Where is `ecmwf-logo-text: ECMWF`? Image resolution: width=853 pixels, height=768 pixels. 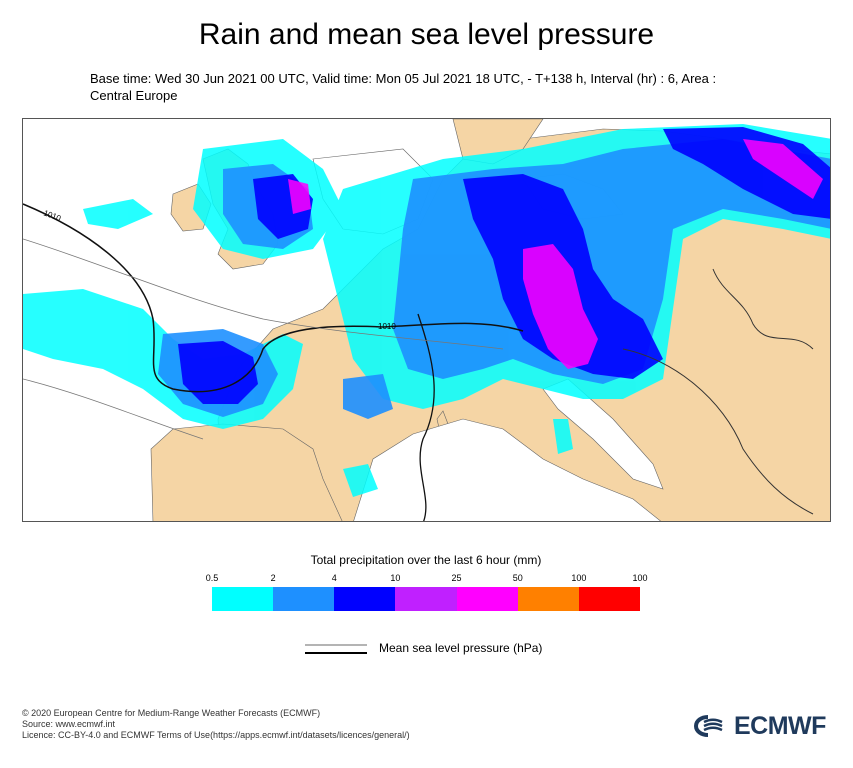 ecmwf-logo-text: ECMWF is located at coordinates (780, 725).